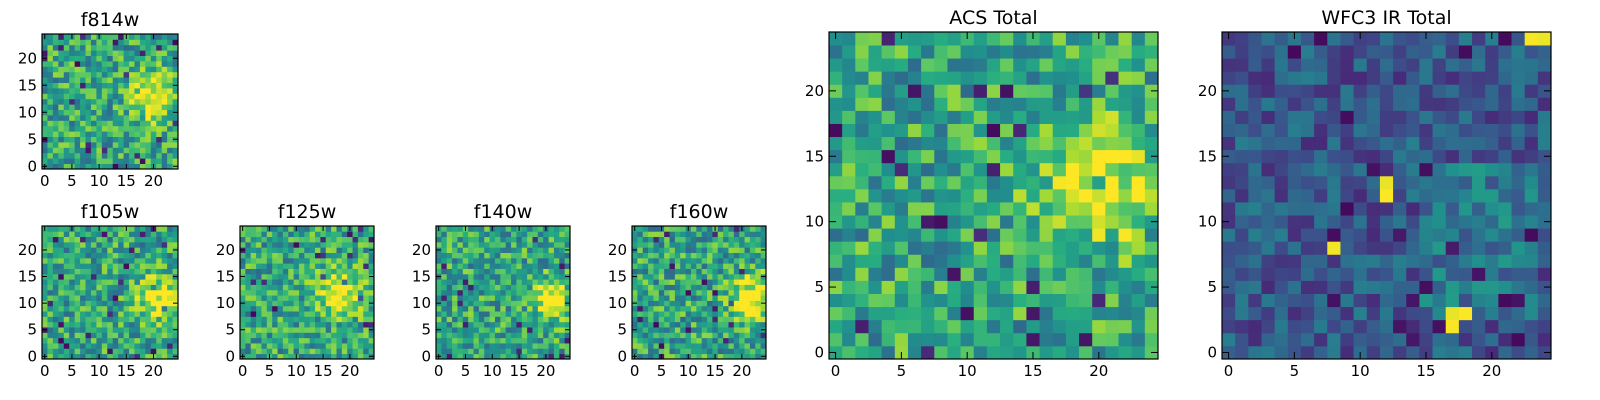  What do you see at coordinates (27, 112) in the screenshot?
I see `y-tick-label: 10` at bounding box center [27, 112].